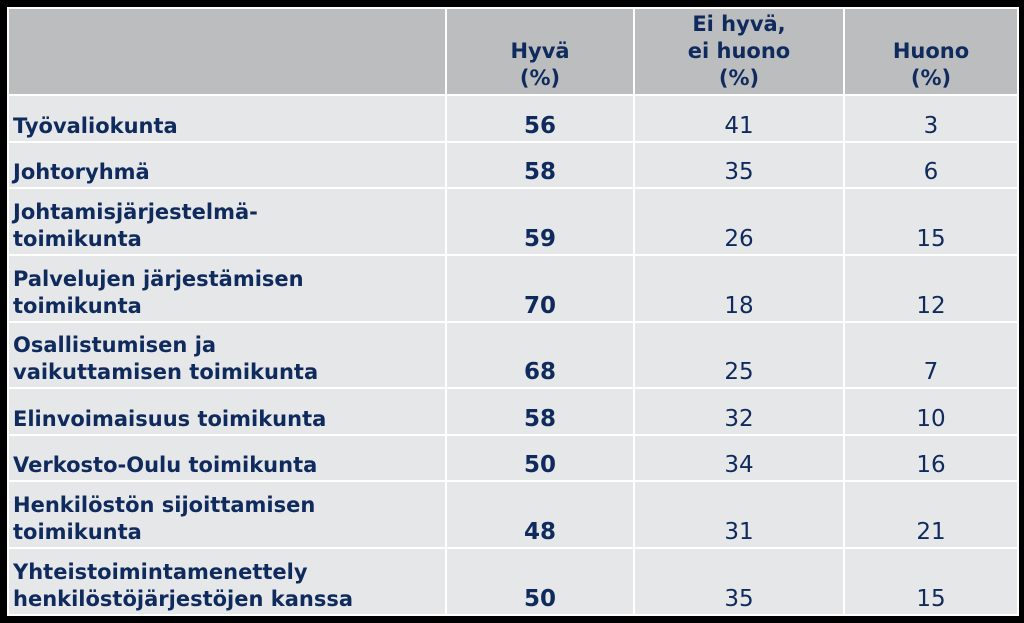 This screenshot has width=1024, height=623. Describe the element at coordinates (931, 355) in the screenshot. I see `bad-value: 7` at that location.